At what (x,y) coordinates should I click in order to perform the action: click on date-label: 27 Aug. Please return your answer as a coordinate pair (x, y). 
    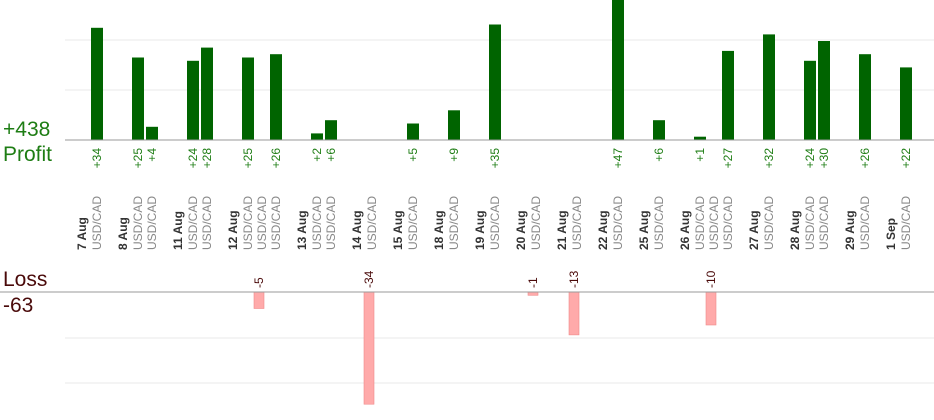
    Looking at the image, I should click on (754, 230).